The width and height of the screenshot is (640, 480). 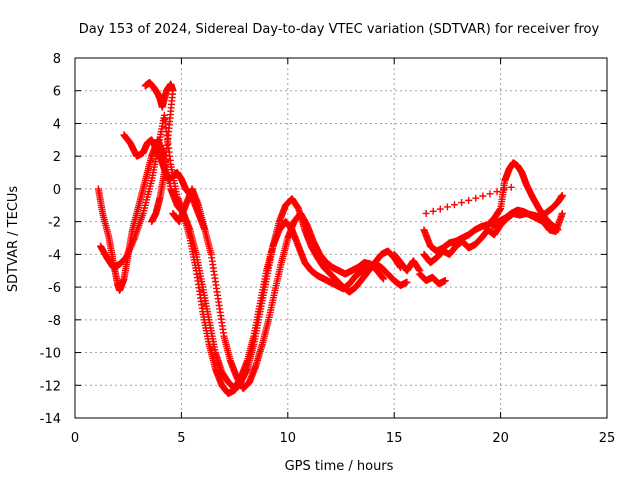 I want to click on y-tick-label: -6, so click(x=54, y=288).